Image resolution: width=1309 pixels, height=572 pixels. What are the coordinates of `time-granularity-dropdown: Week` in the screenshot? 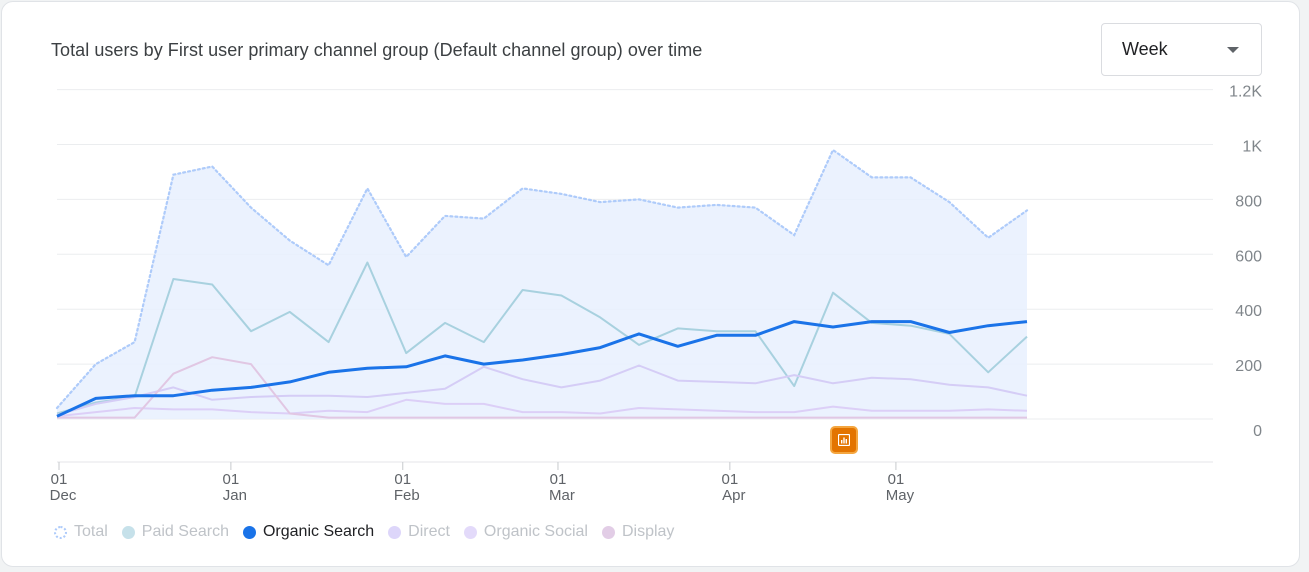 It's located at (1181, 49).